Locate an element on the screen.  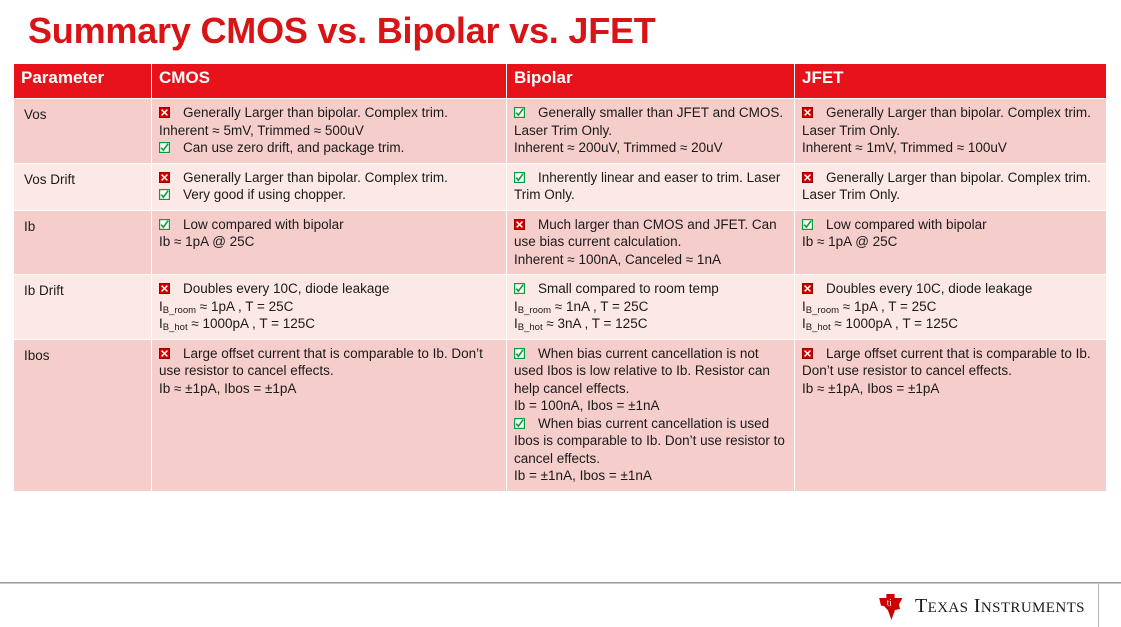
table-header: Parameter CMOS Bipolar JFET is located at coordinates (560, 81).